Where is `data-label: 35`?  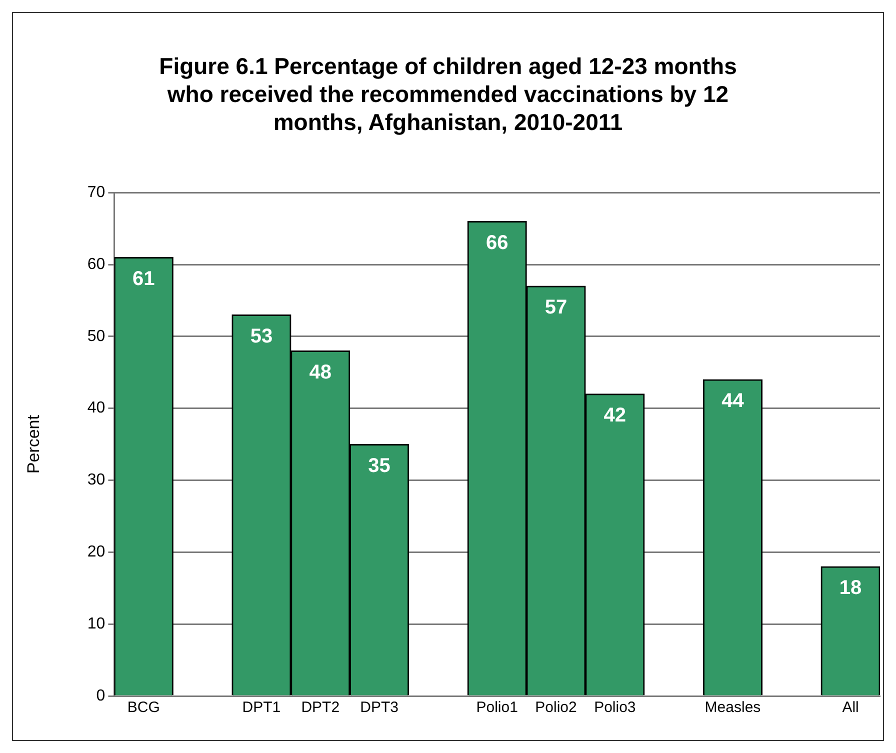
data-label: 35 is located at coordinates (379, 465).